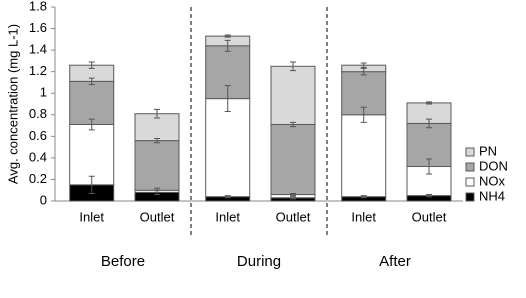 Image resolution: width=526 pixels, height=298 pixels. Describe the element at coordinates (38, 27) in the screenshot. I see `y-tick-label: 1.6` at that location.